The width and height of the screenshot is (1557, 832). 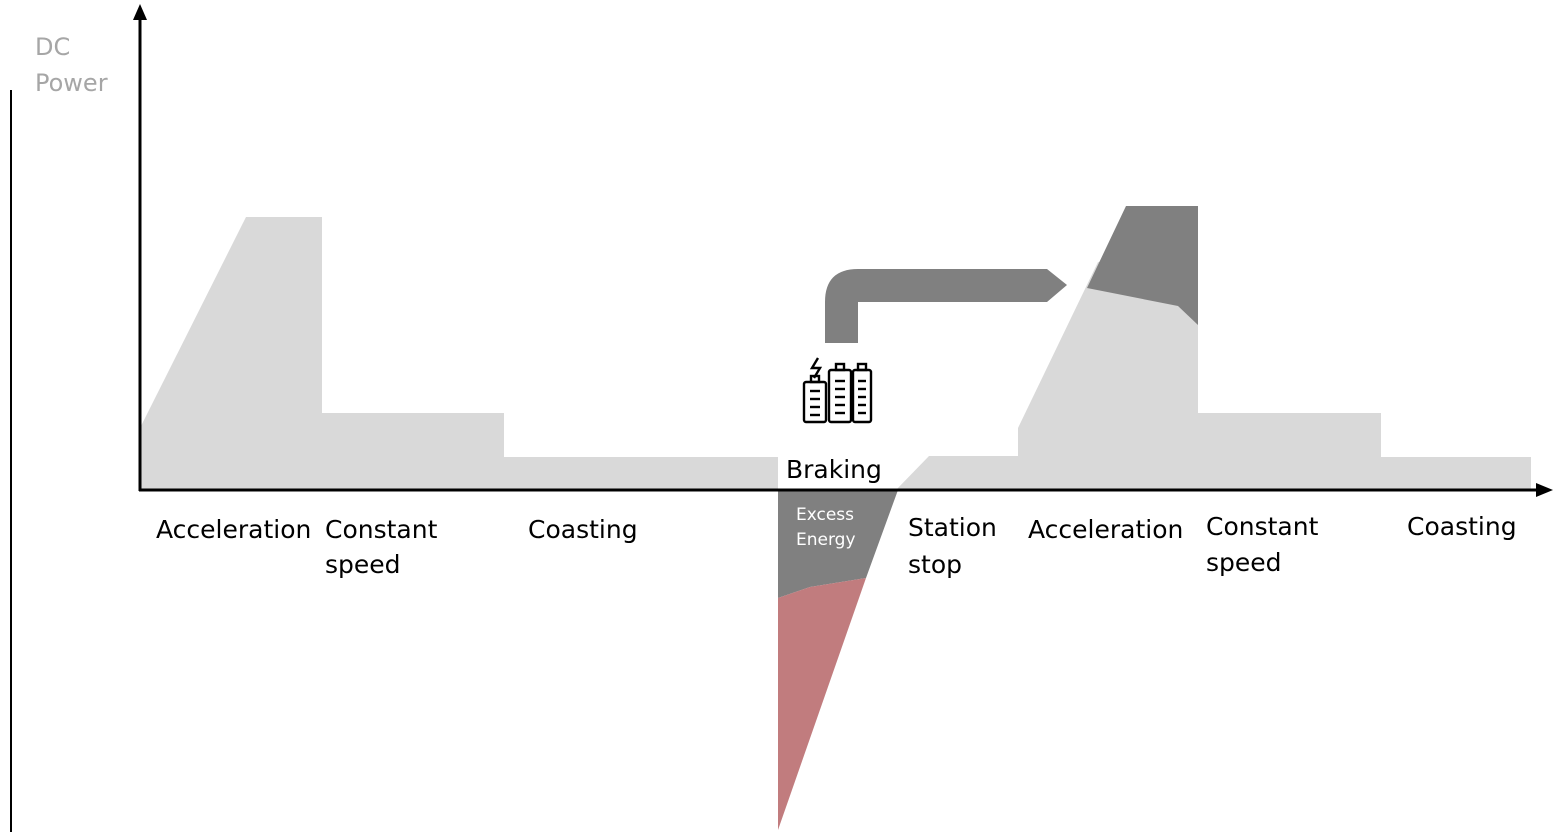 What do you see at coordinates (834, 469) in the screenshot?
I see `phase-label-braking: Braking` at bounding box center [834, 469].